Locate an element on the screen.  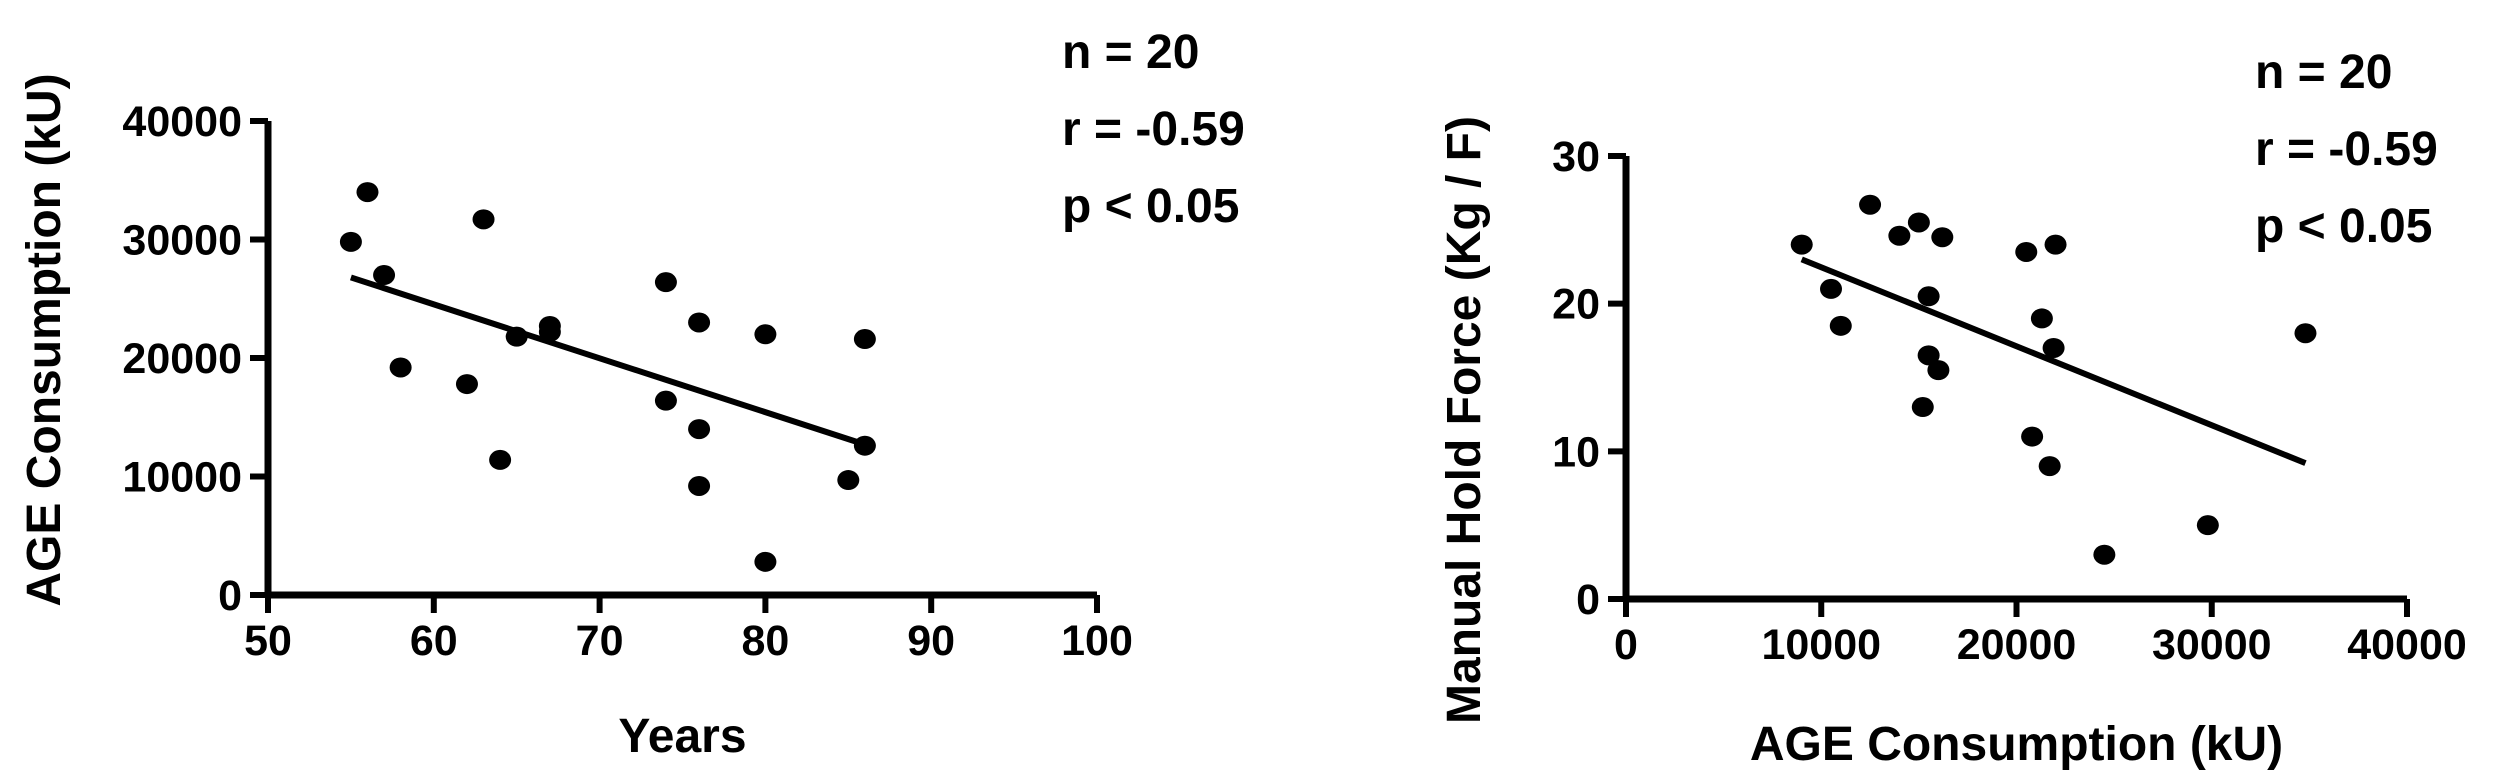
y-tick-label: 10000 is located at coordinates (182, 478).